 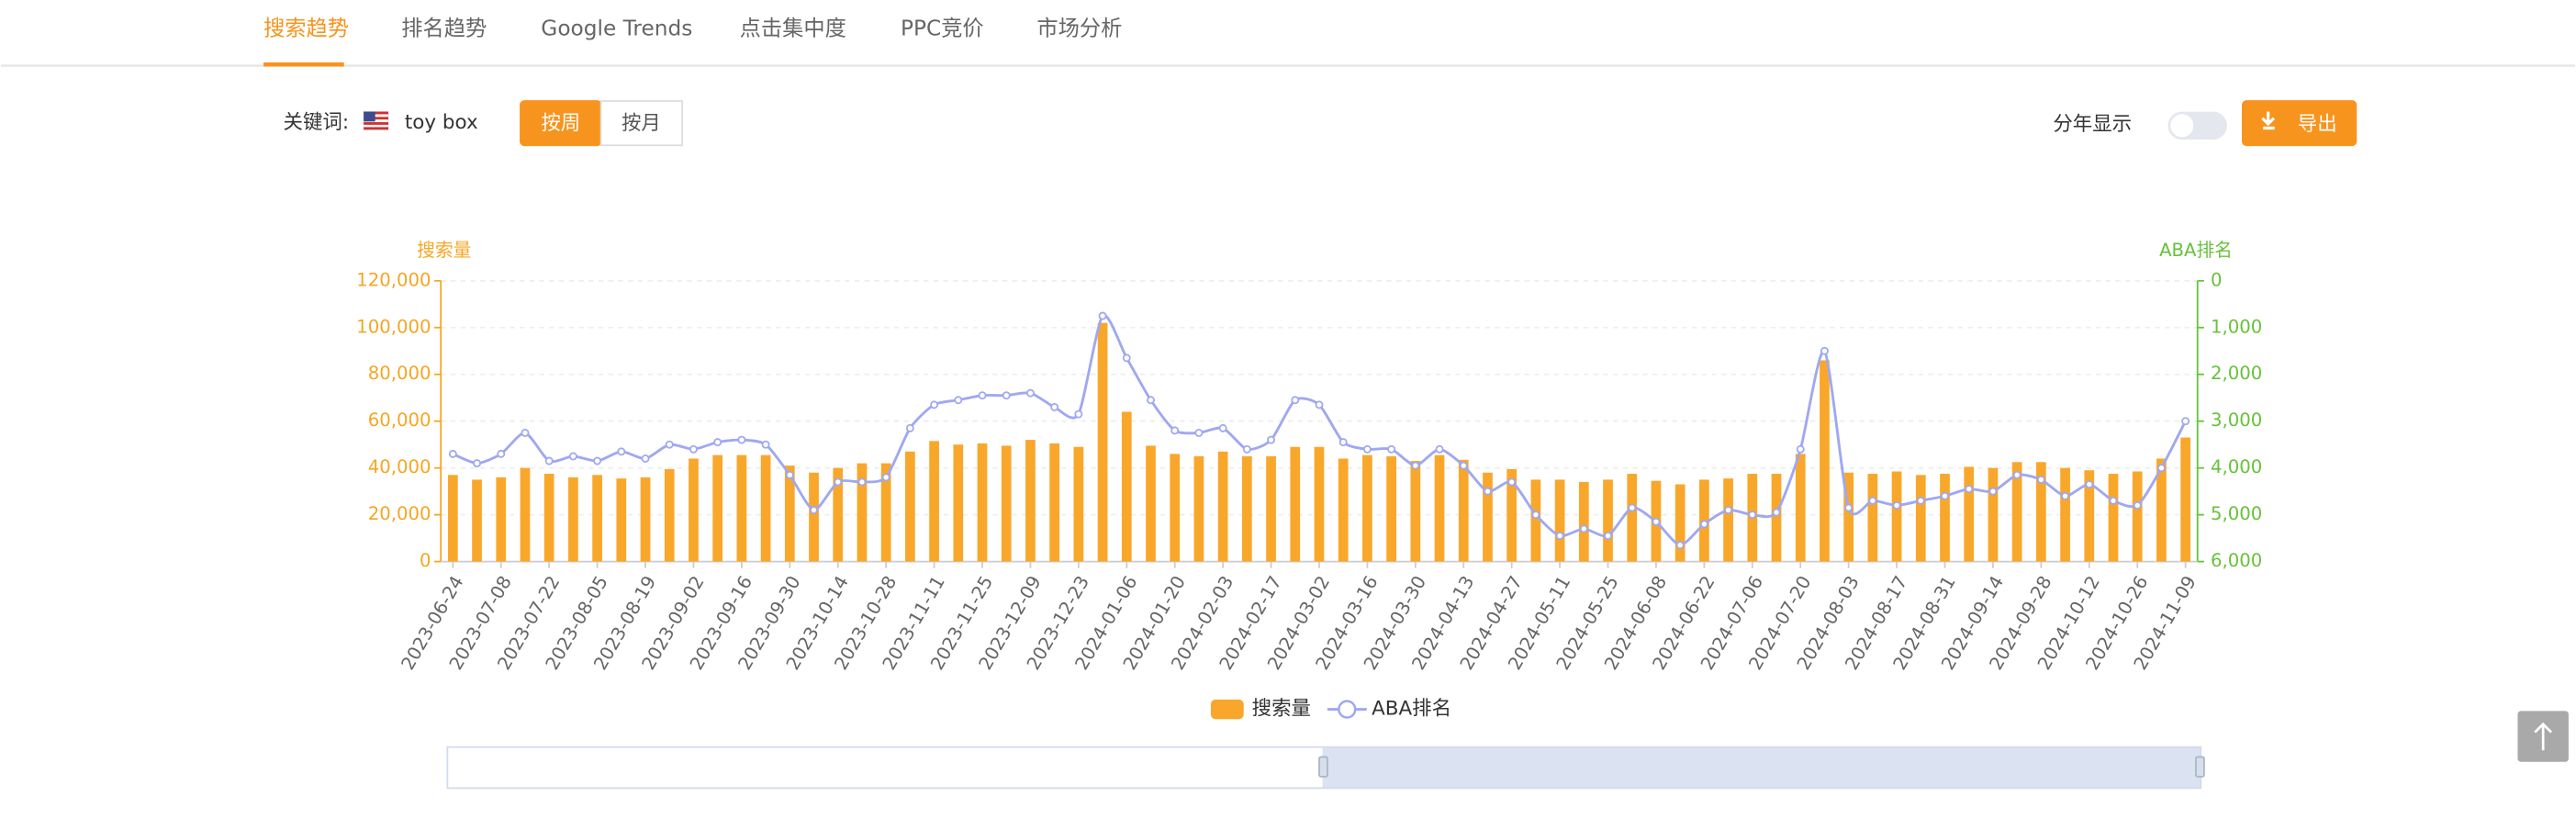 What do you see at coordinates (2092, 125) in the screenshot?
I see `year-toggle-label: 分年显示` at bounding box center [2092, 125].